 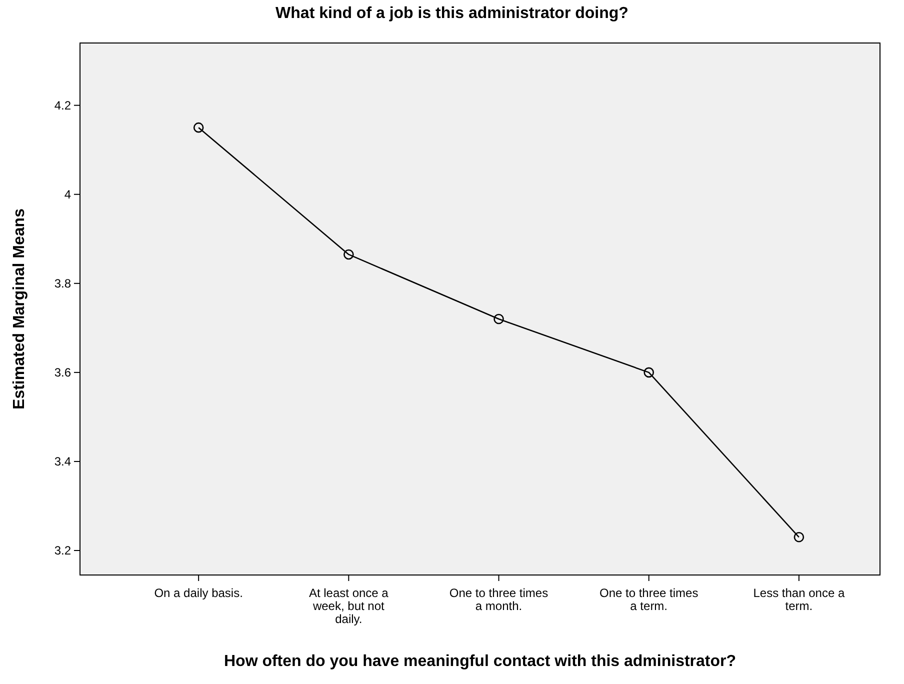 I want to click on x-tick-label: On a daily basis., so click(x=198, y=593).